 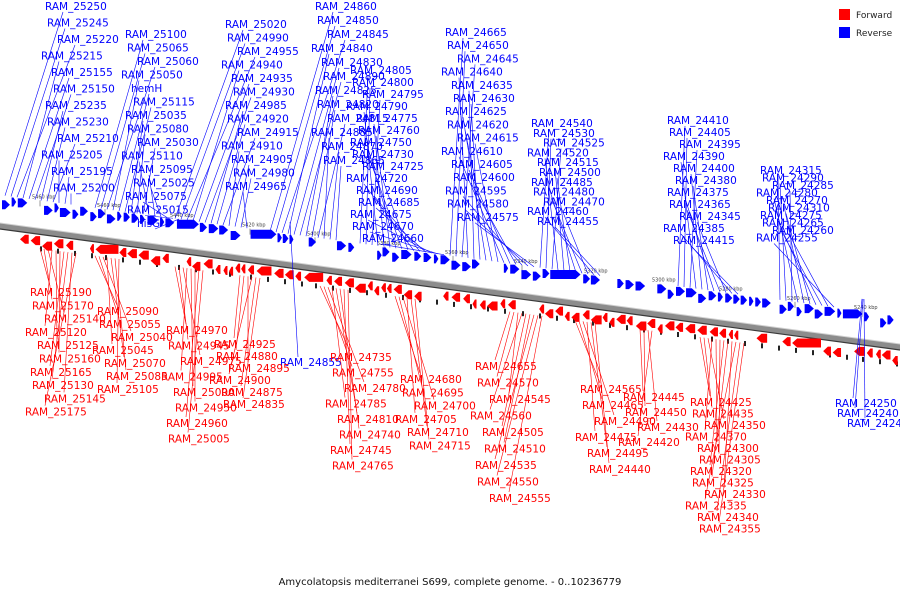 I want to click on forward-gene-label: RAM_24970, so click(x=197, y=331).